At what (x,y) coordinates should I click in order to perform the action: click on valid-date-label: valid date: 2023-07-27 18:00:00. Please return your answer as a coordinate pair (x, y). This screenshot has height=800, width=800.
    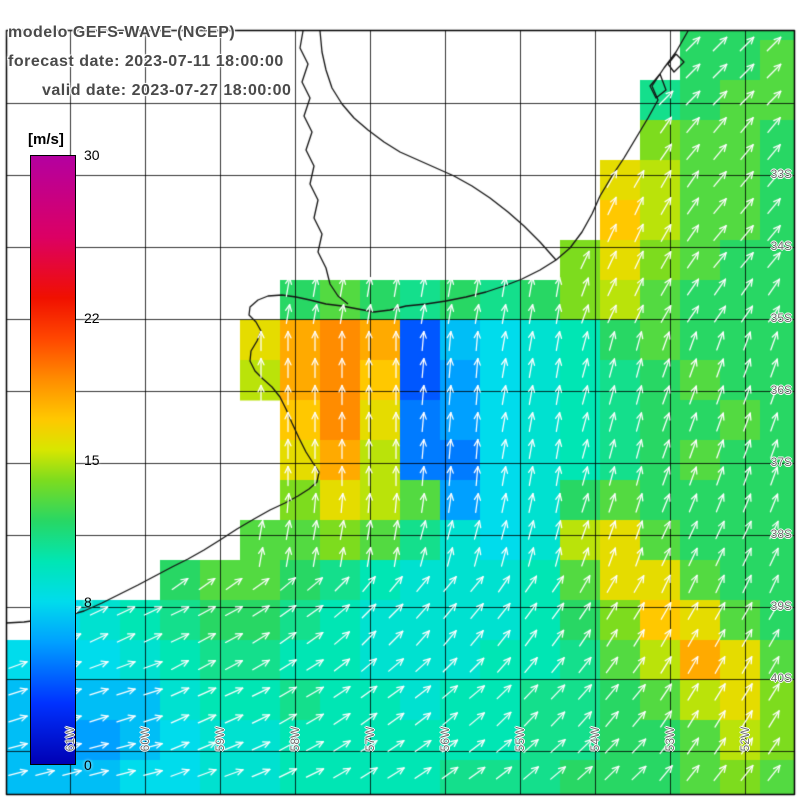
    Looking at the image, I should click on (167, 90).